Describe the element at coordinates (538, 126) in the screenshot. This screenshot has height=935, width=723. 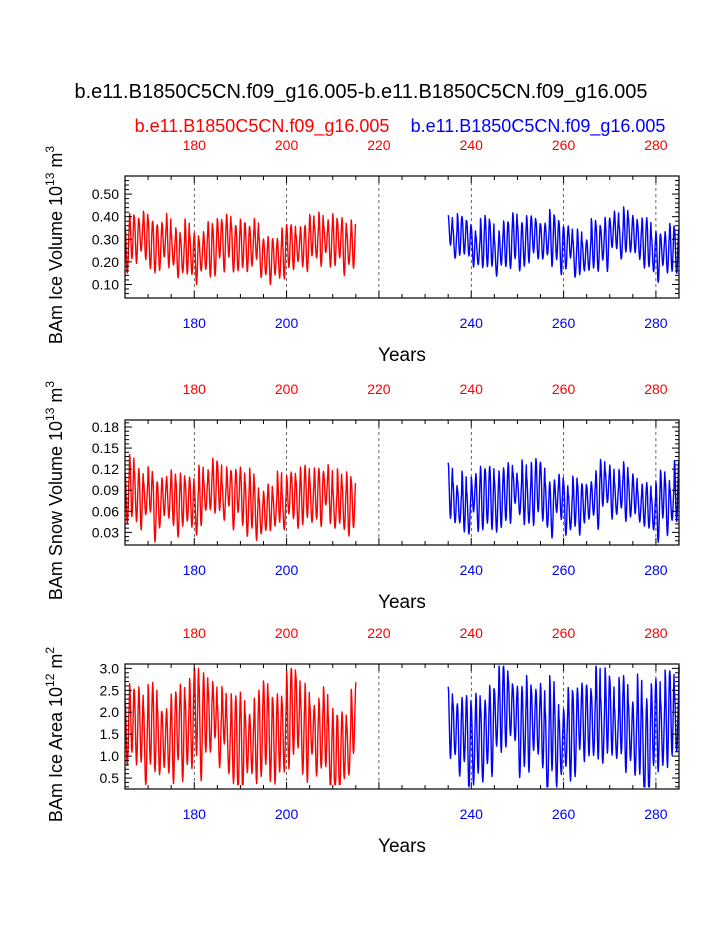
I see `legend-case2: b.e11.B1850C5CN.f09_g16.005` at that location.